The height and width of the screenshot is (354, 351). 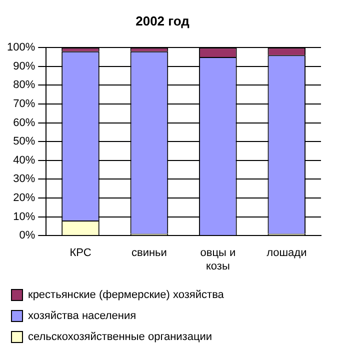 I want to click on chart-title: 2002 год, so click(x=163, y=20).